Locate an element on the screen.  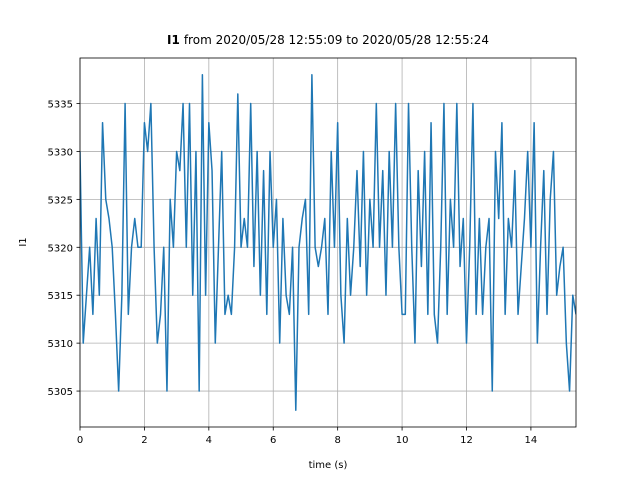
y-tick-label: 5305 is located at coordinates (60, 392).